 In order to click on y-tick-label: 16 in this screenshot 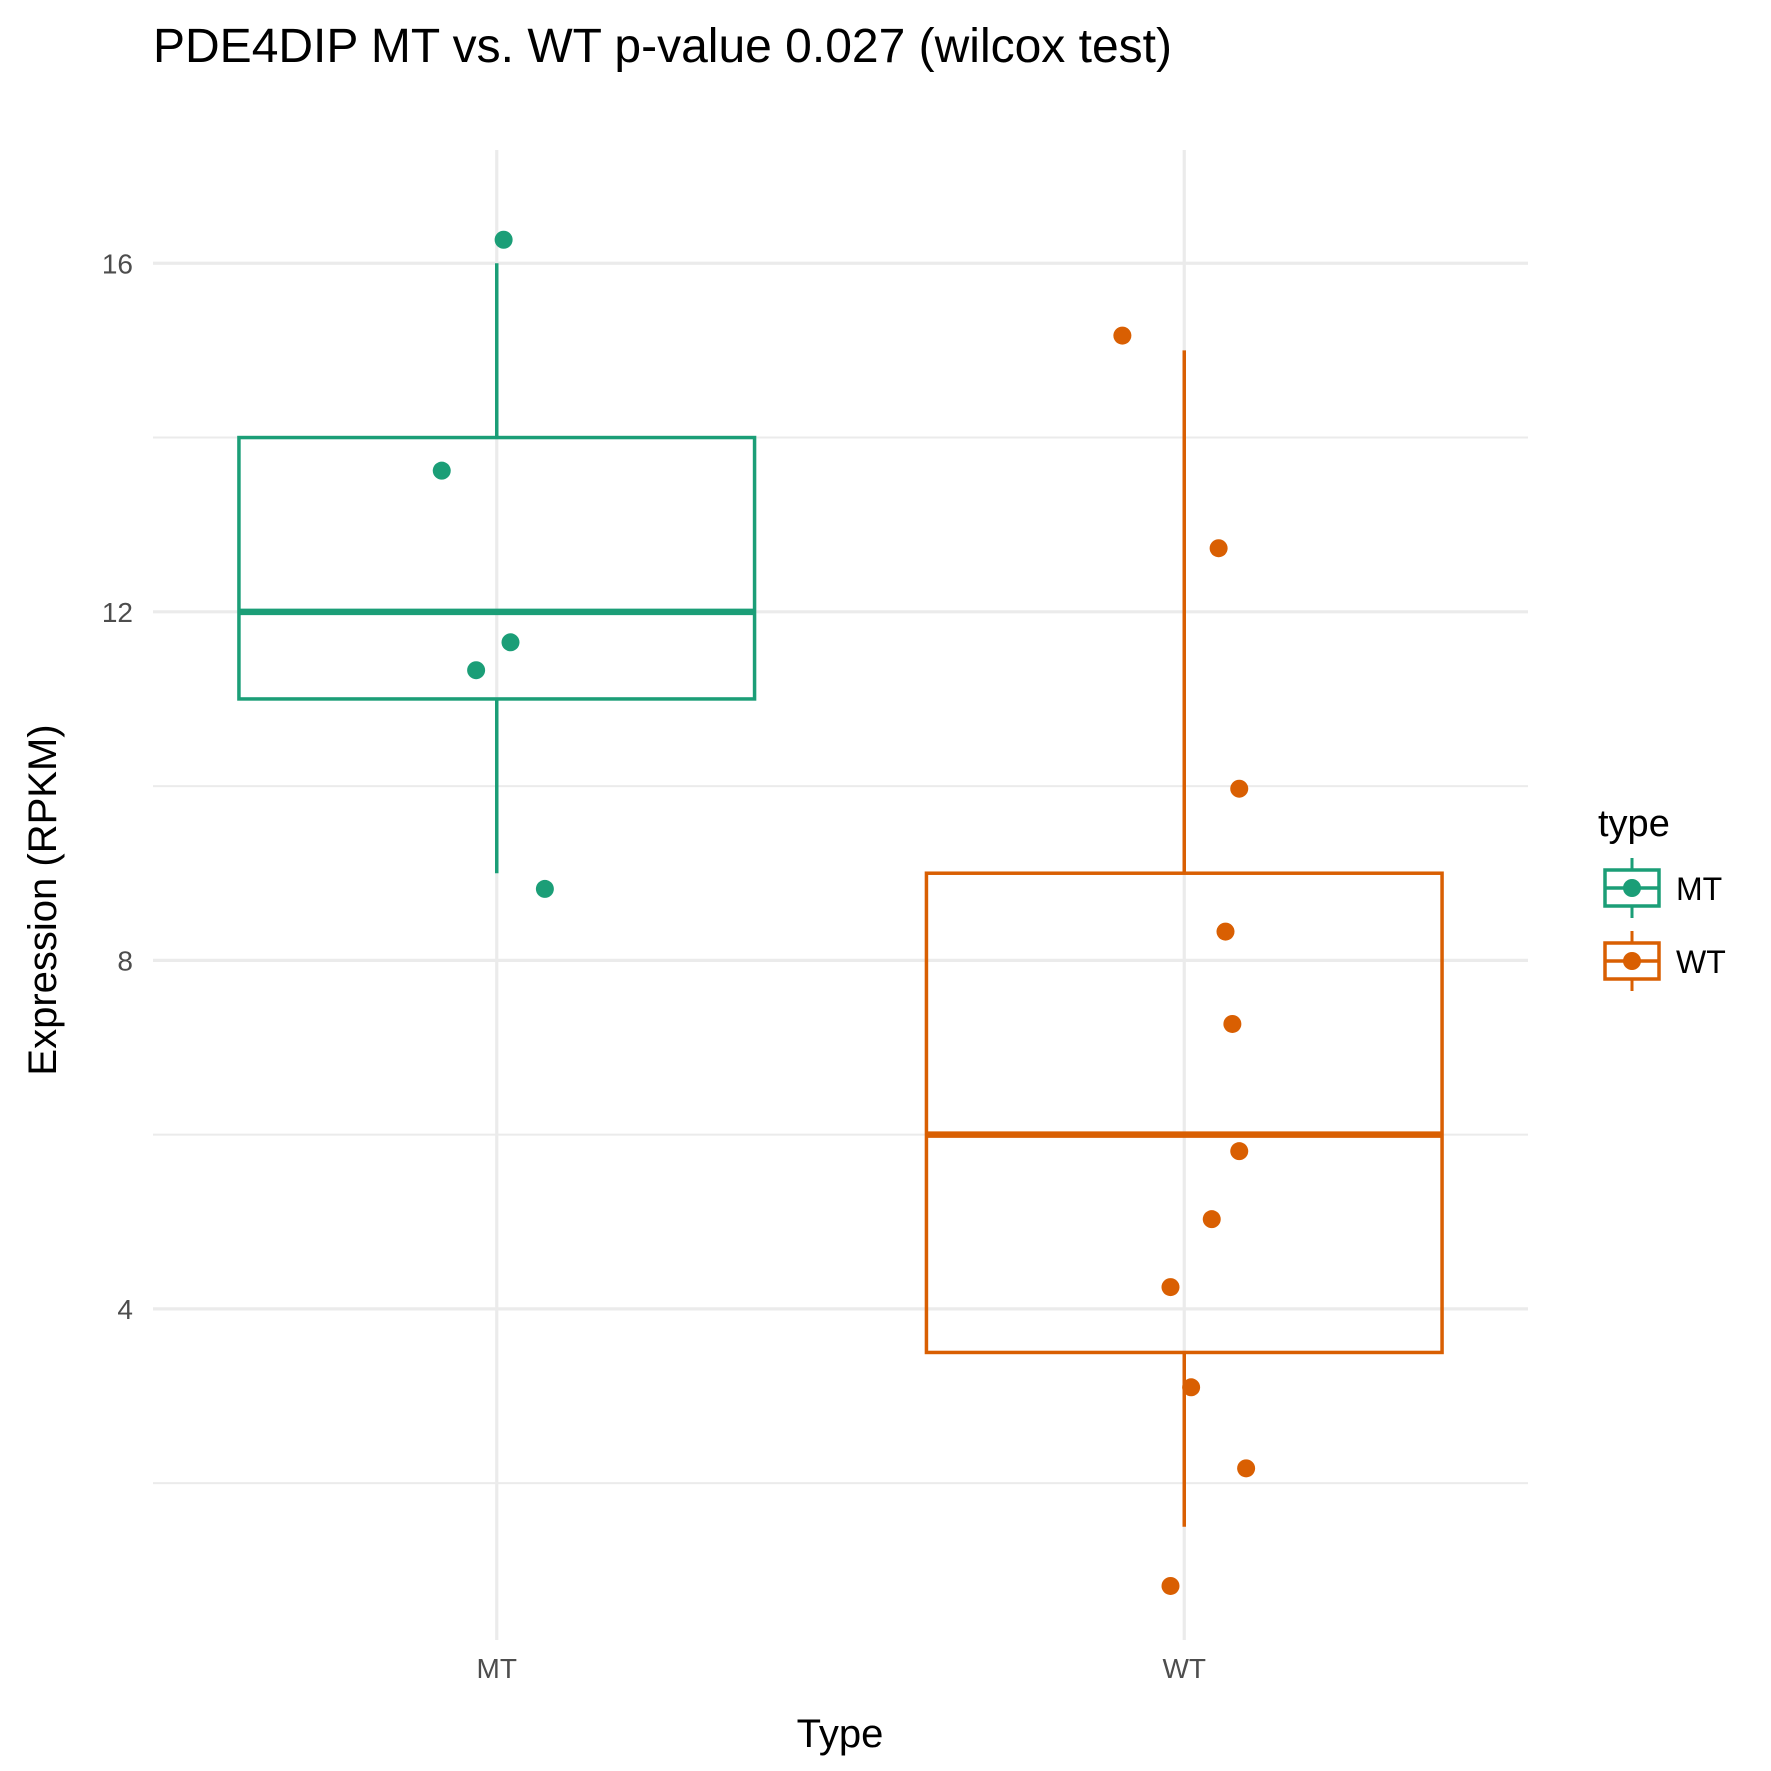, I will do `click(117, 263)`.